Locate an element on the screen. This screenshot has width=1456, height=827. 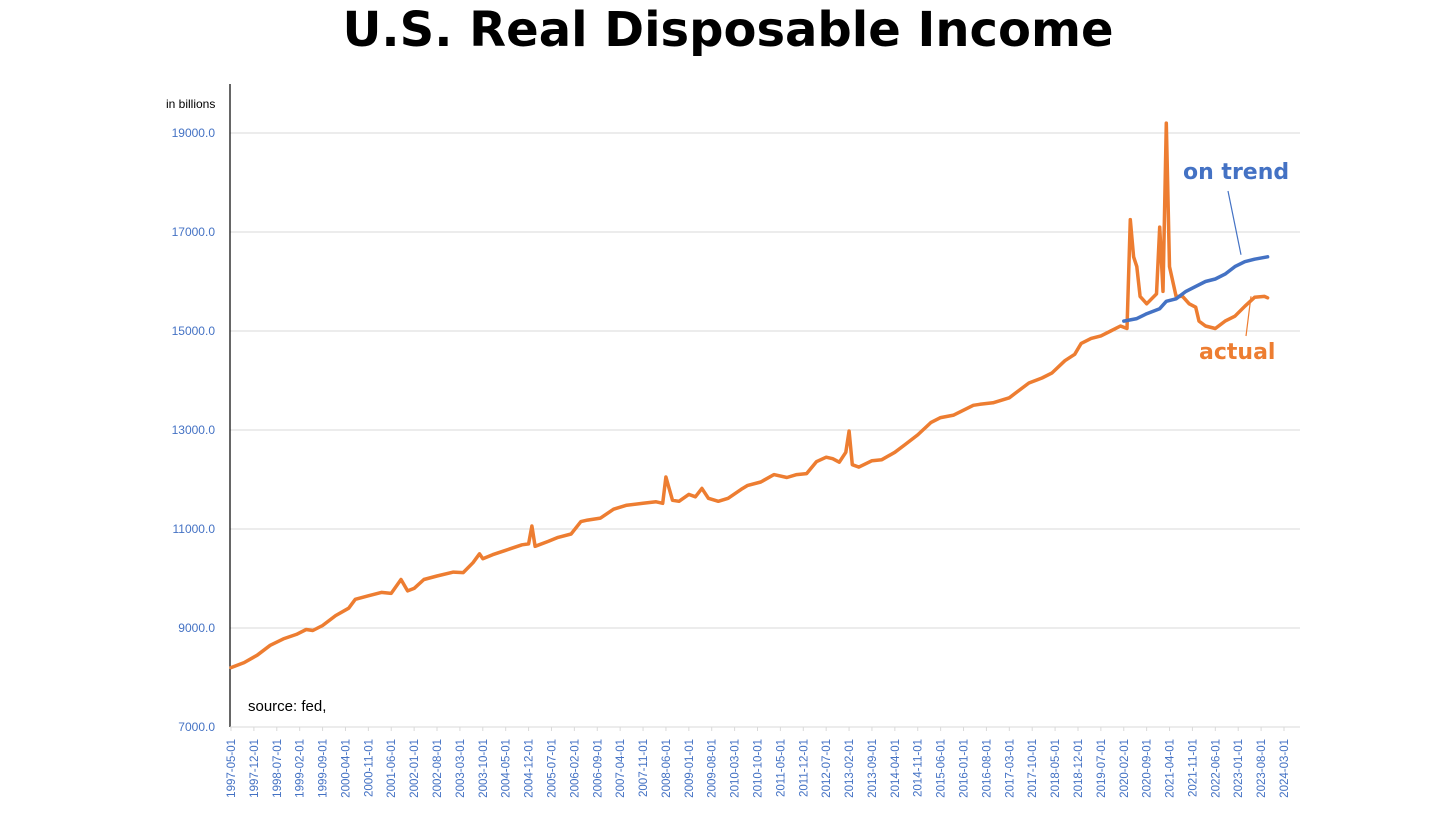
x-tick-label: 2004-05-01 is located at coordinates (507, 768).